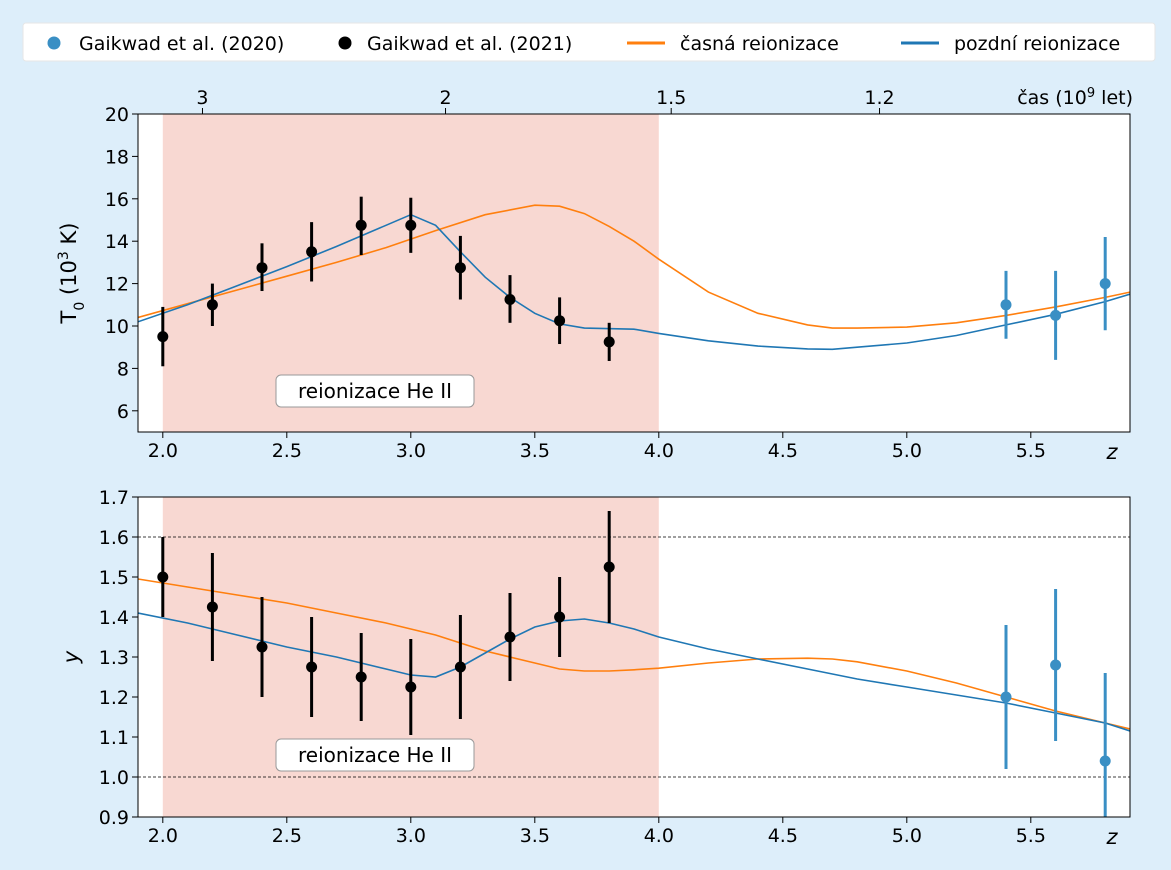 The width and height of the screenshot is (1171, 870). What do you see at coordinates (114, 618) in the screenshot?
I see `y-tick-label: 1.4` at bounding box center [114, 618].